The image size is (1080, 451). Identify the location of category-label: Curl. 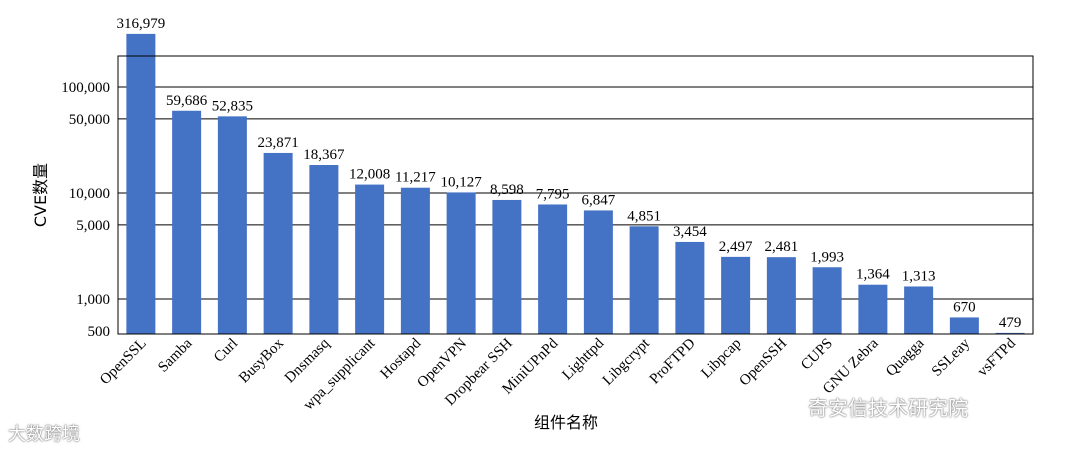
(226, 351).